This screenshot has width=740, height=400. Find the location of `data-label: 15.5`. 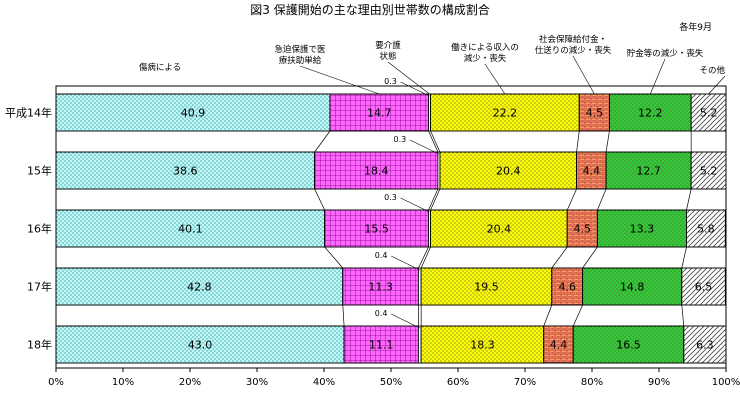

data-label: 15.5 is located at coordinates (376, 229).